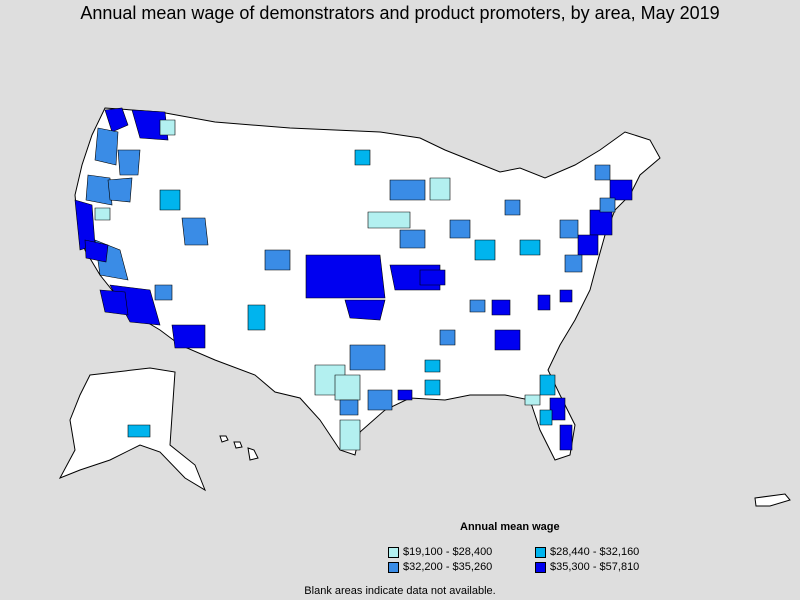  I want to click on area-tx-central, so click(347, 387).